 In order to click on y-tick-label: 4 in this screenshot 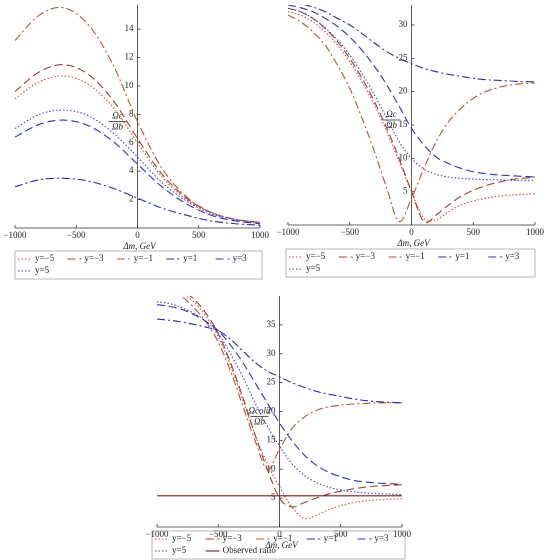, I will do `click(131, 170)`.